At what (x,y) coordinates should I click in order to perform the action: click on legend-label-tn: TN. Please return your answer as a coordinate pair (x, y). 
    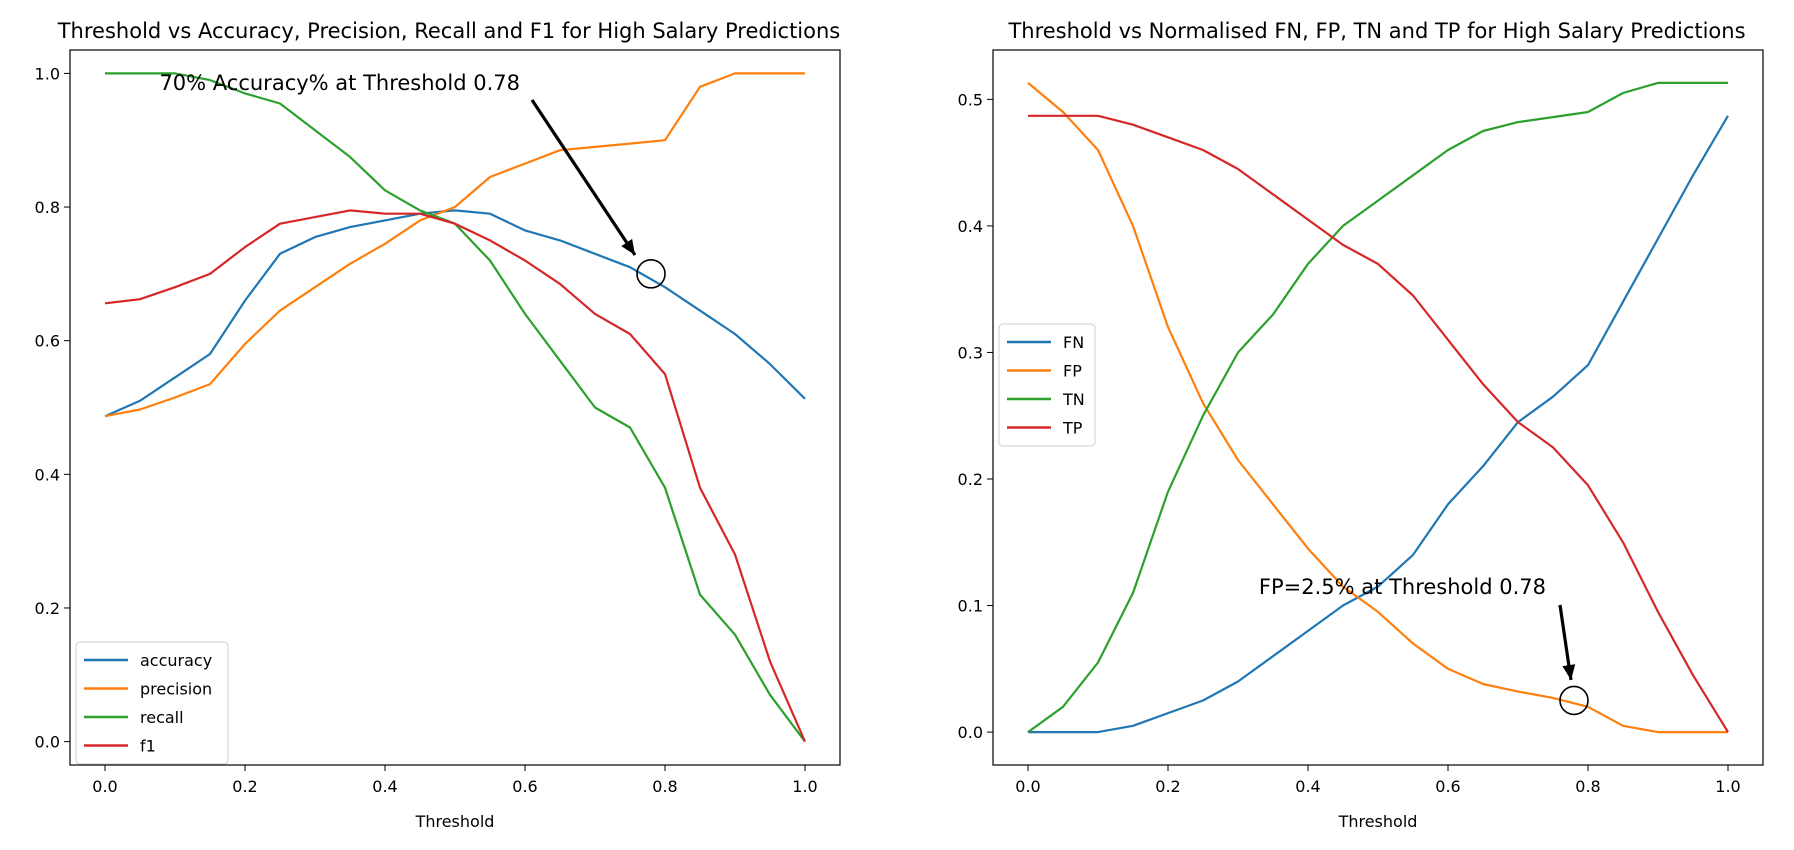
    Looking at the image, I should click on (1073, 399).